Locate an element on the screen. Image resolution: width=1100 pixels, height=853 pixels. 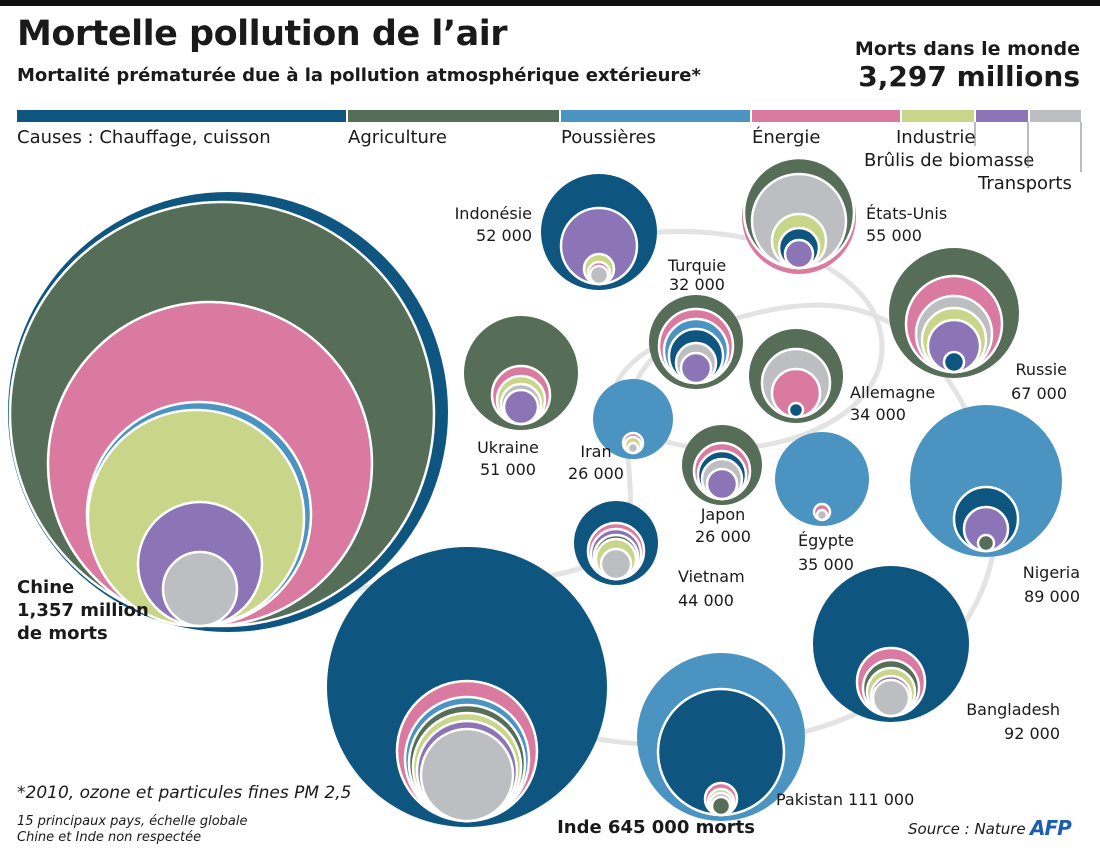
label-line: 55 000 is located at coordinates (894, 235).